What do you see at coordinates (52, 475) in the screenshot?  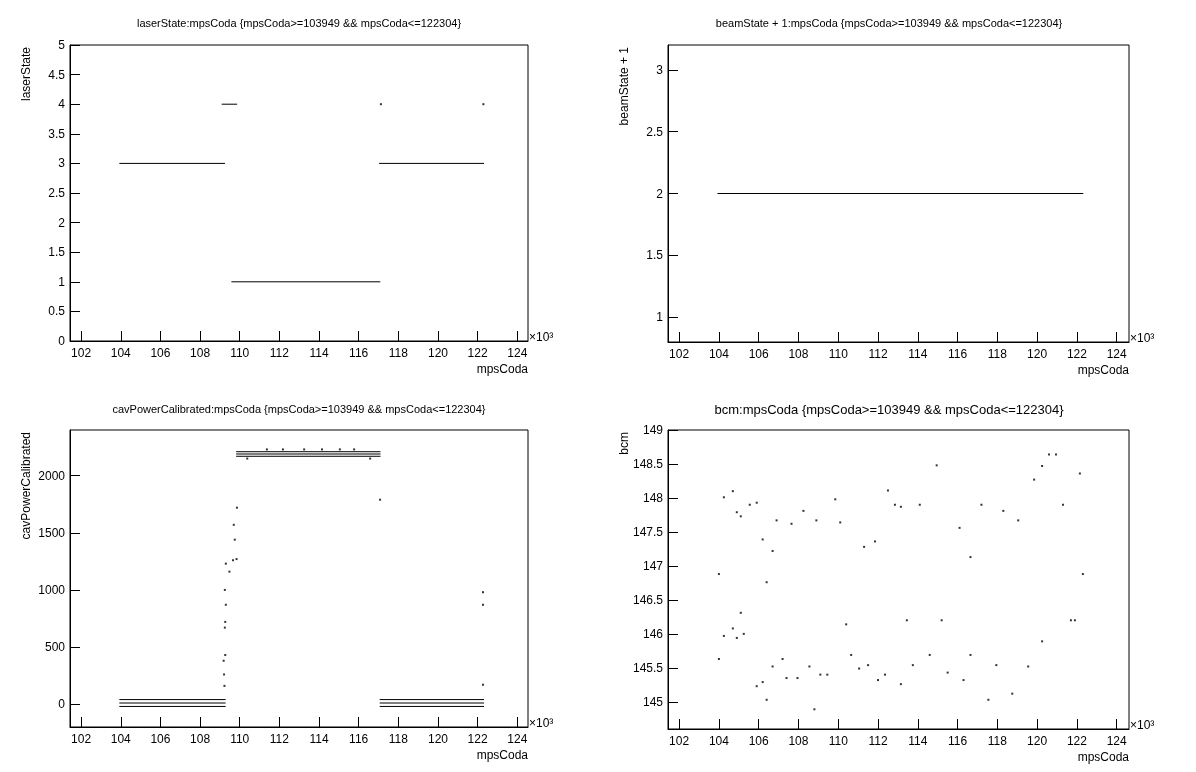 I see `y-tick-label: 2000` at bounding box center [52, 475].